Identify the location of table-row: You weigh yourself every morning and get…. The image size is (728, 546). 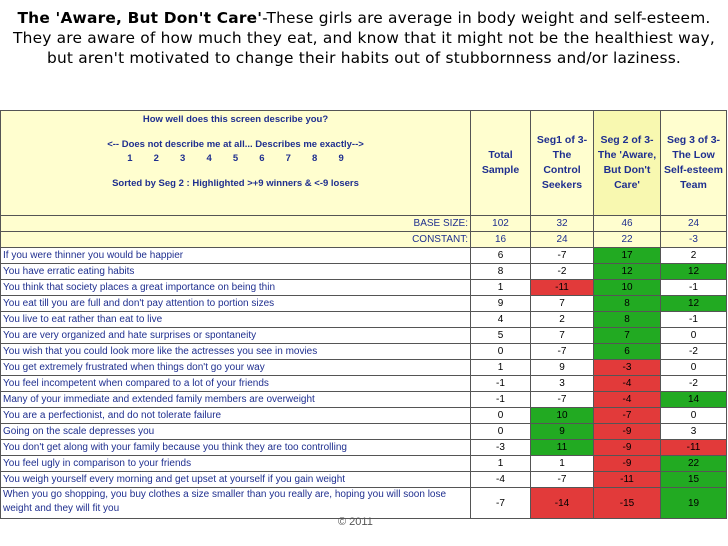
(363, 479).